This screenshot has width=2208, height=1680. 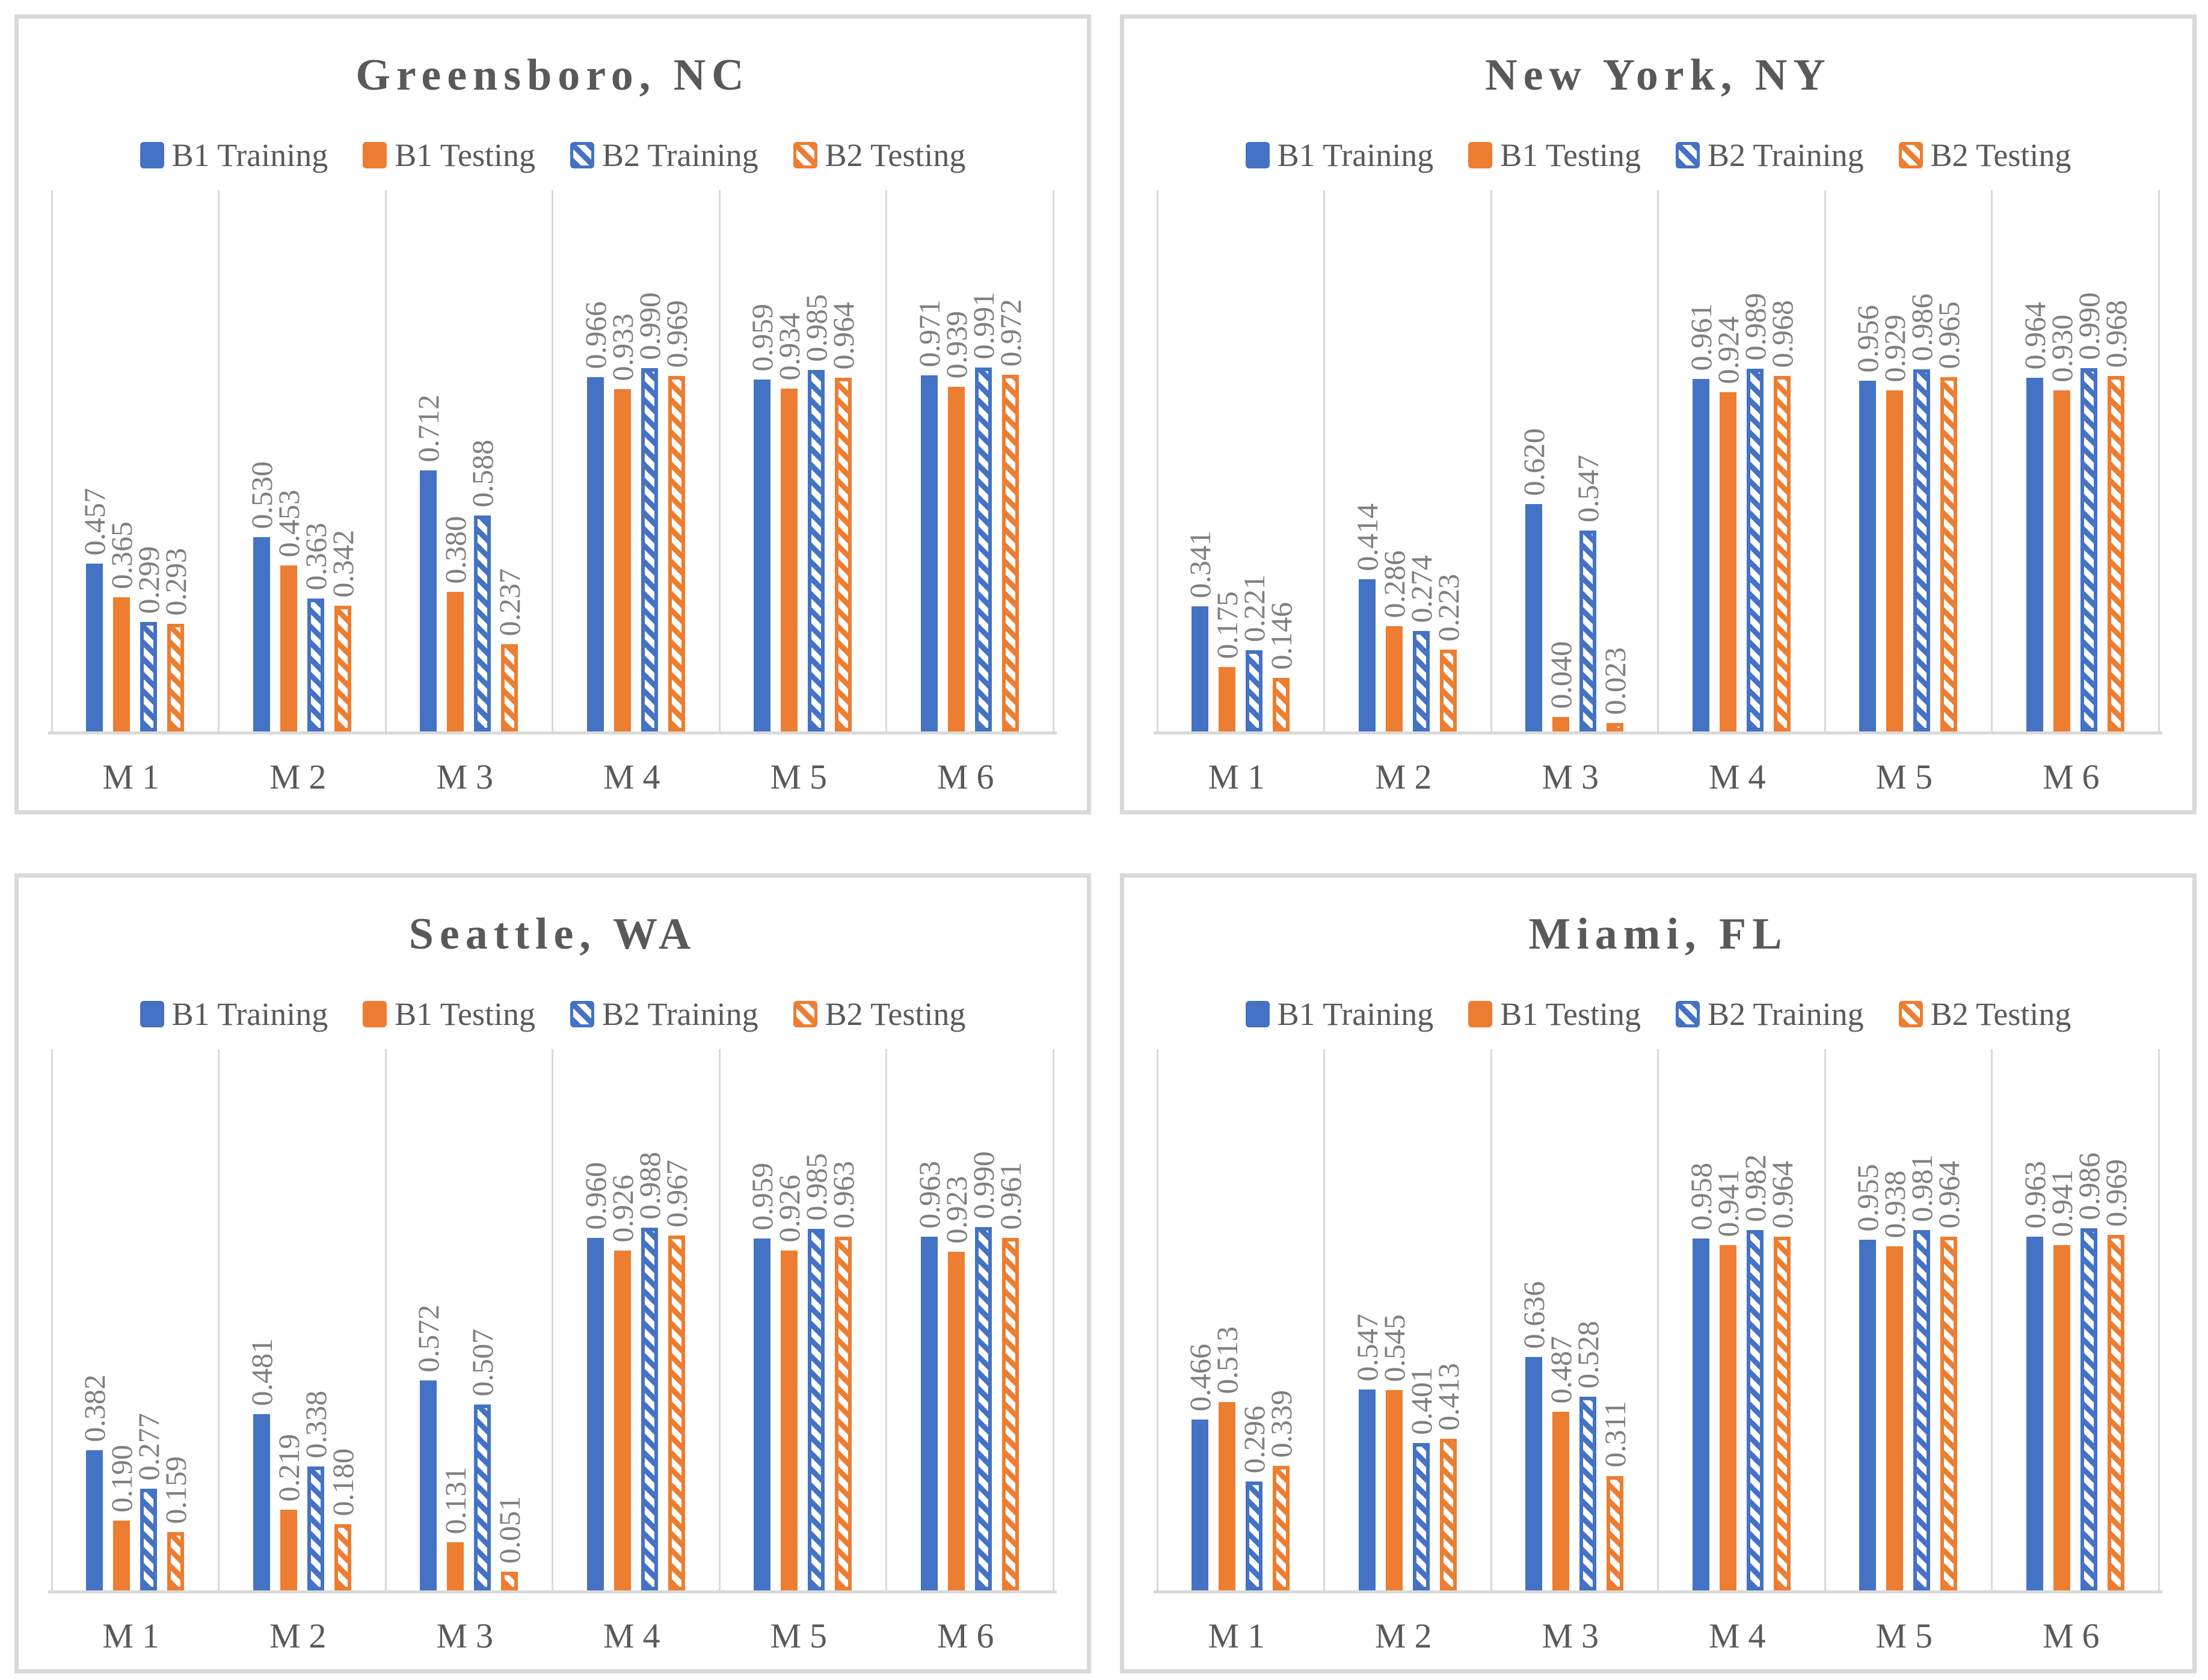 What do you see at coordinates (1867, 1319) in the screenshot?
I see `bar-slot: 0.955` at bounding box center [1867, 1319].